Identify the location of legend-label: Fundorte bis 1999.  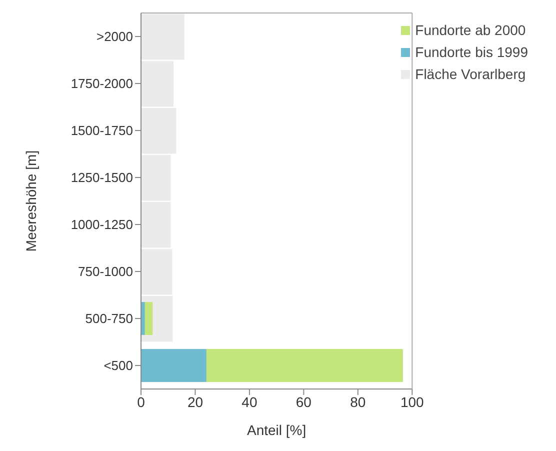
(471, 52).